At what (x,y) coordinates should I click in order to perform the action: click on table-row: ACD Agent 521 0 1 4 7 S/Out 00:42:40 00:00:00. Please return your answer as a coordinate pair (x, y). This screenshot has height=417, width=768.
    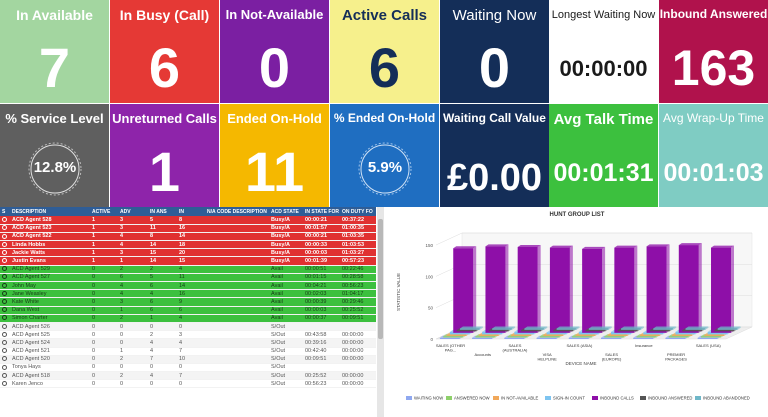
    Looking at the image, I should click on (188, 351).